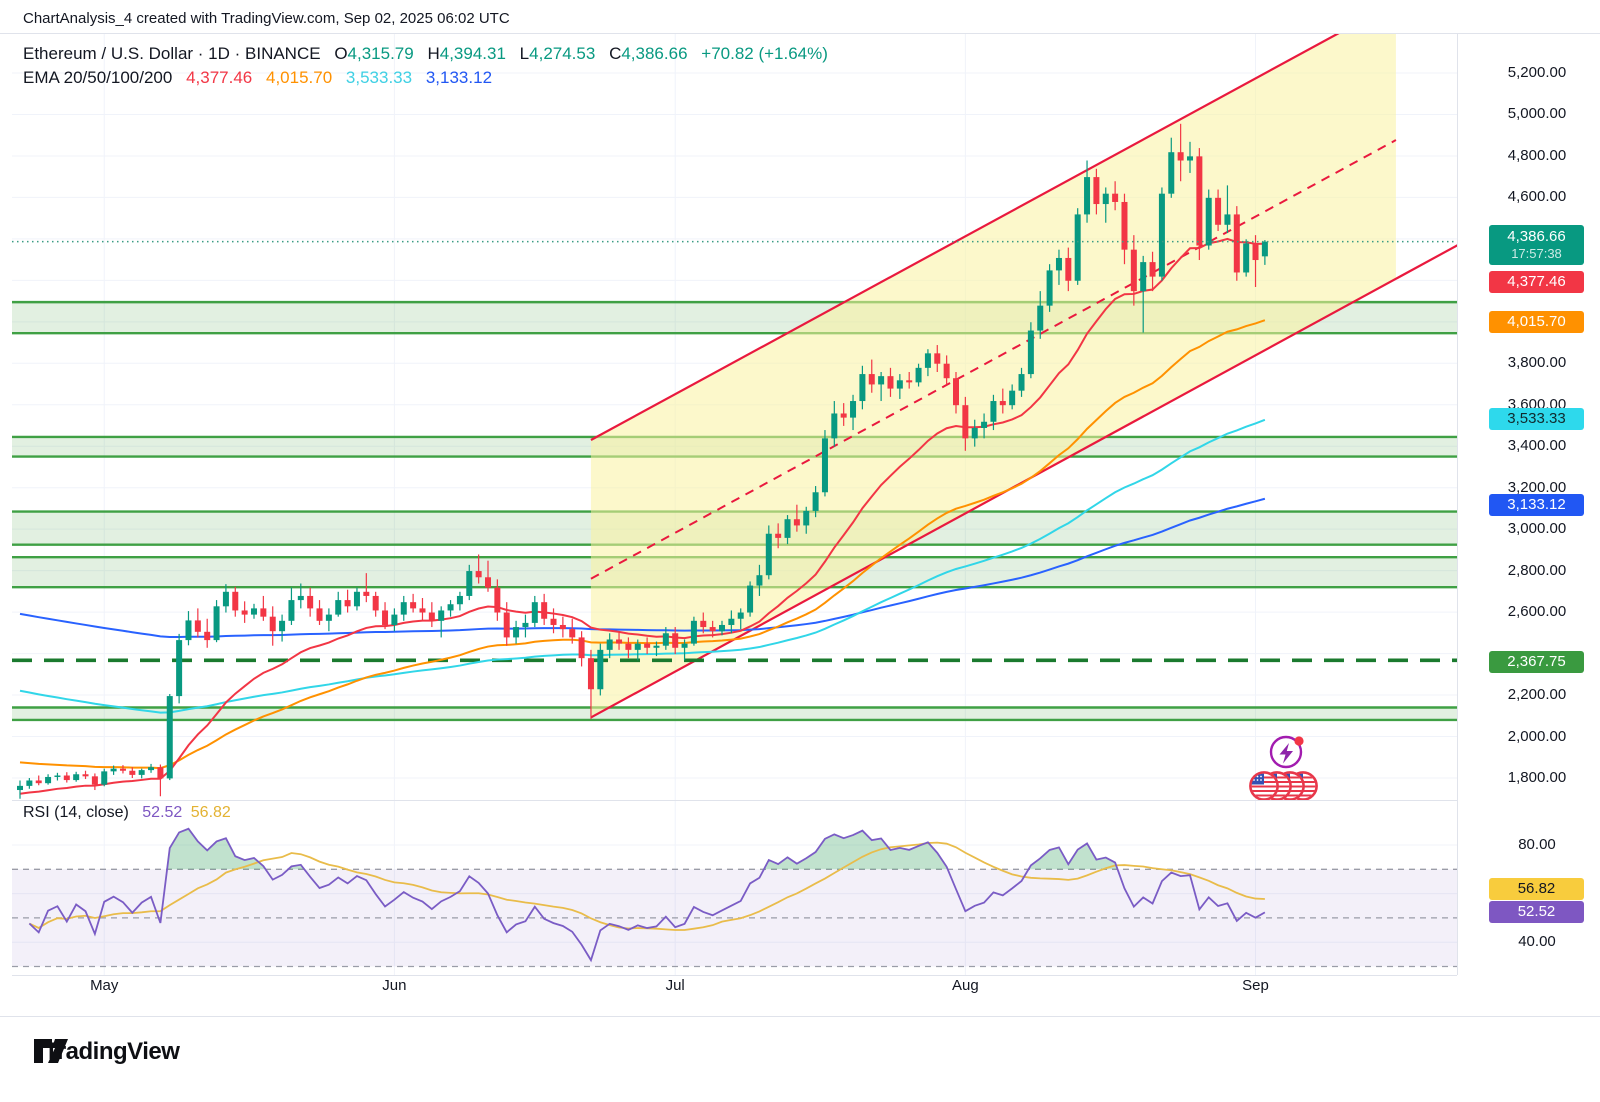  I want to click on ema100-value: 3,533.33, so click(379, 77).